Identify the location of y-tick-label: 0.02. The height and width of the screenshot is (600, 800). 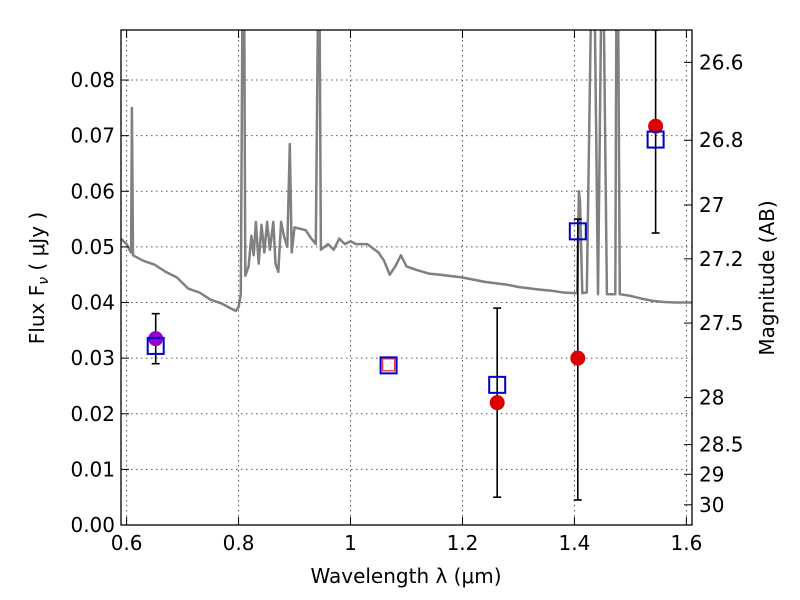
(92, 414).